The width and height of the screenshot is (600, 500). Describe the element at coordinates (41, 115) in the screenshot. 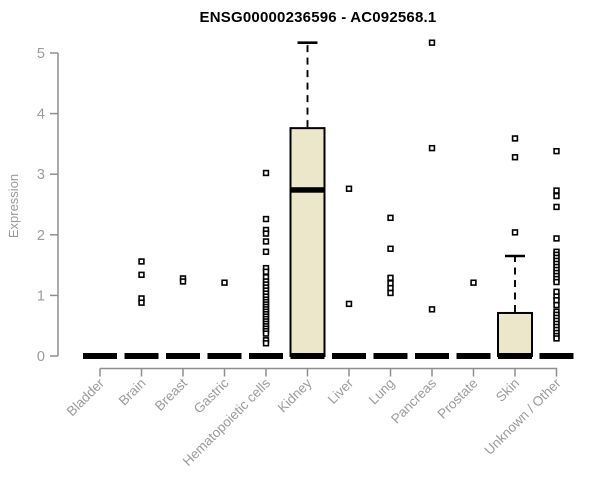

I see `y-tick-label: 4` at that location.